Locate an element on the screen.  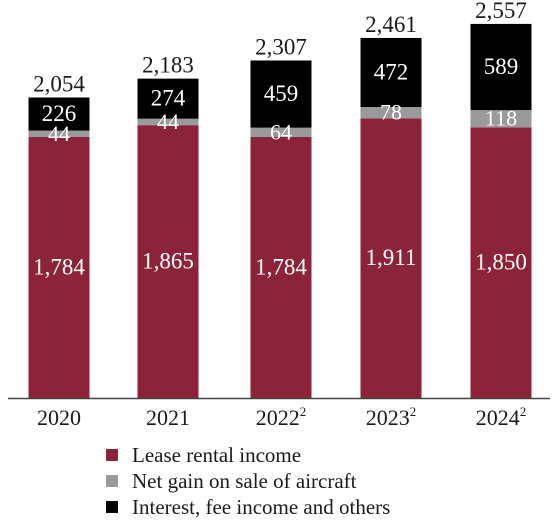
data-label-net-gain-on-sale-of-aircraft-2021: 44 is located at coordinates (168, 121).